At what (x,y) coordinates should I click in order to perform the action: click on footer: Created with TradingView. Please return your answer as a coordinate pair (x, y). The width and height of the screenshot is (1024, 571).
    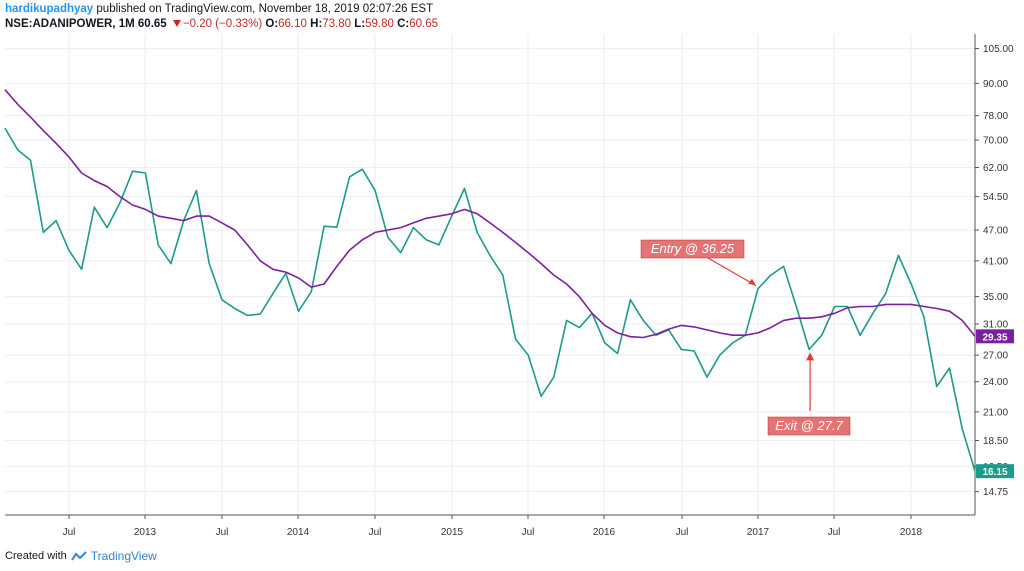
    Looking at the image, I should click on (81, 556).